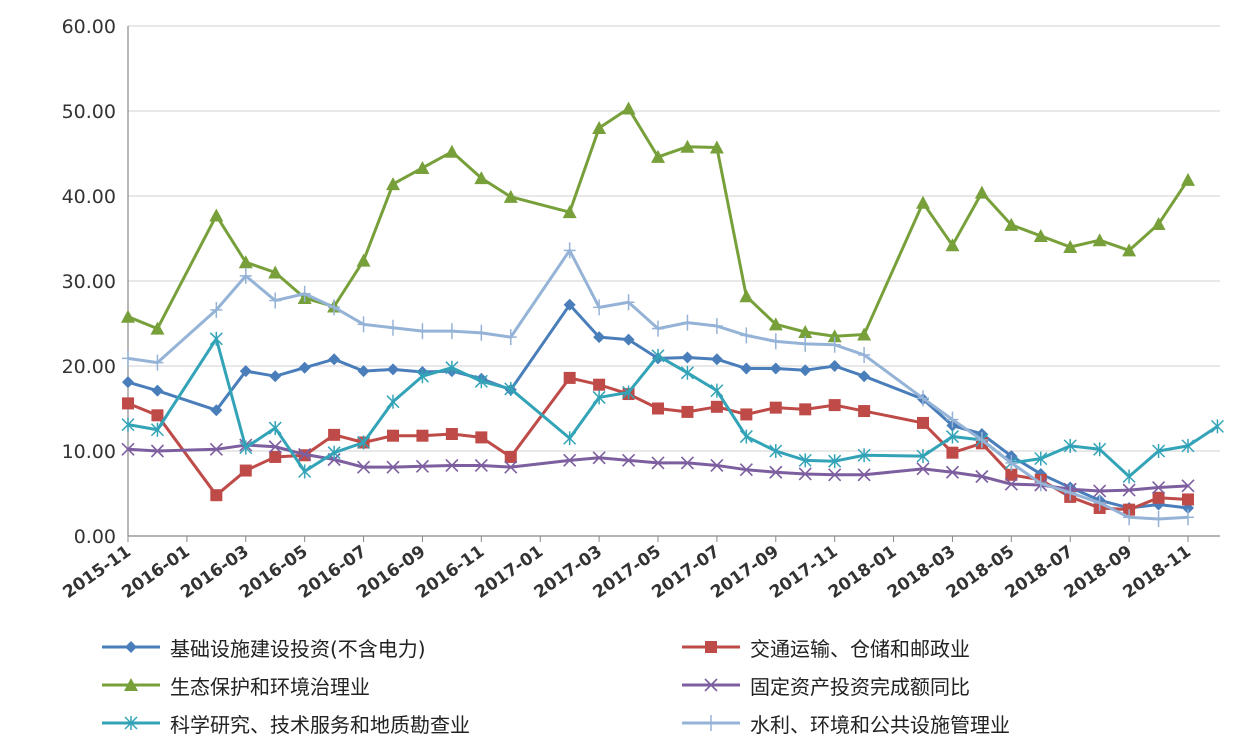  What do you see at coordinates (89, 27) in the screenshot?
I see `y-tick-label: 60.00` at bounding box center [89, 27].